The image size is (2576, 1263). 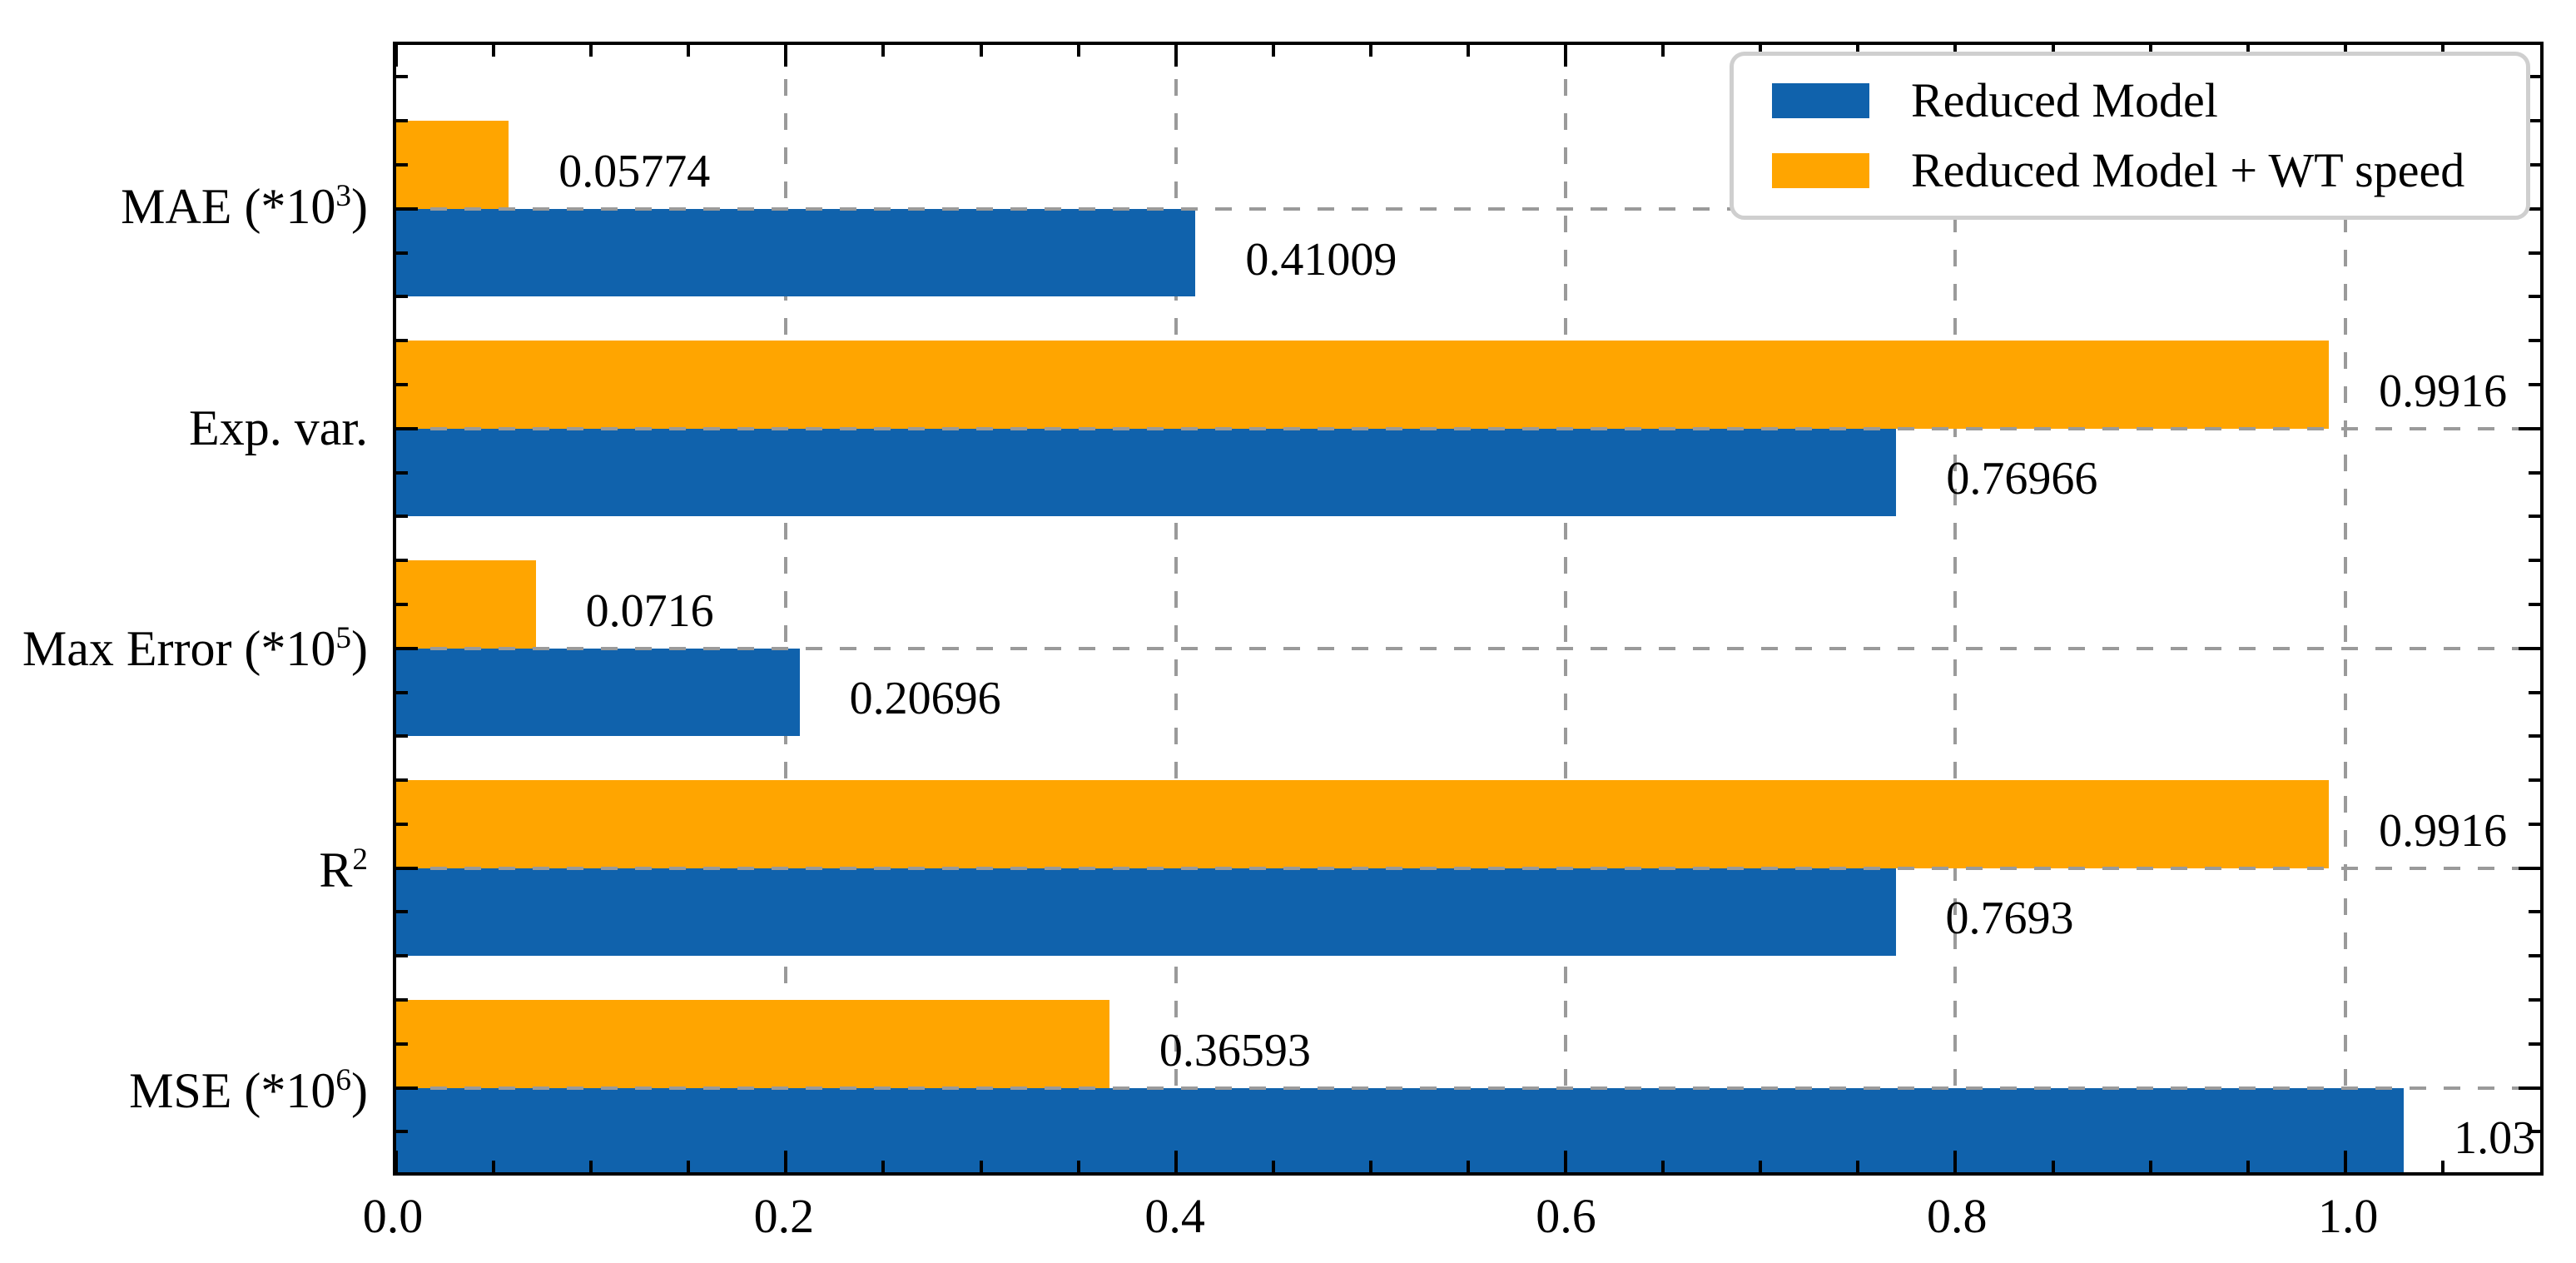 What do you see at coordinates (1820, 170) in the screenshot?
I see `legend-swatch-orange` at bounding box center [1820, 170].